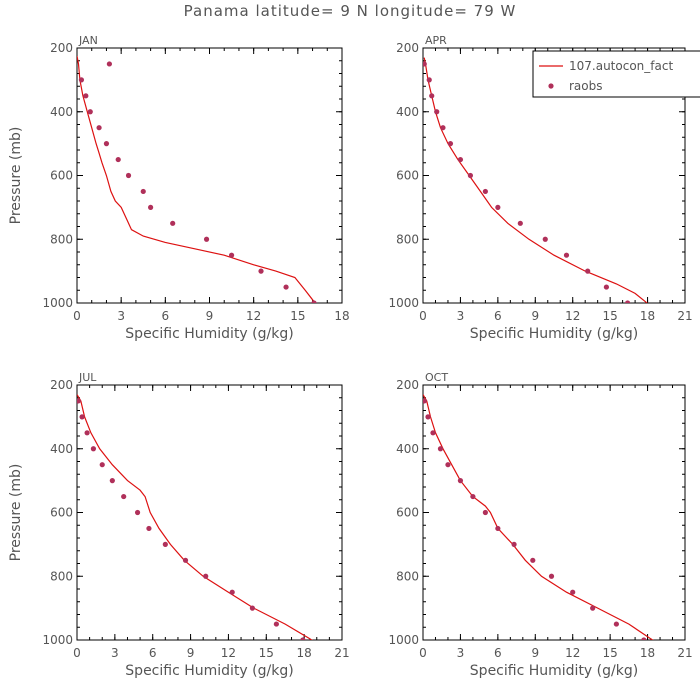 The width and height of the screenshot is (700, 700). I want to click on legend-dot-swatch, so click(551, 86).